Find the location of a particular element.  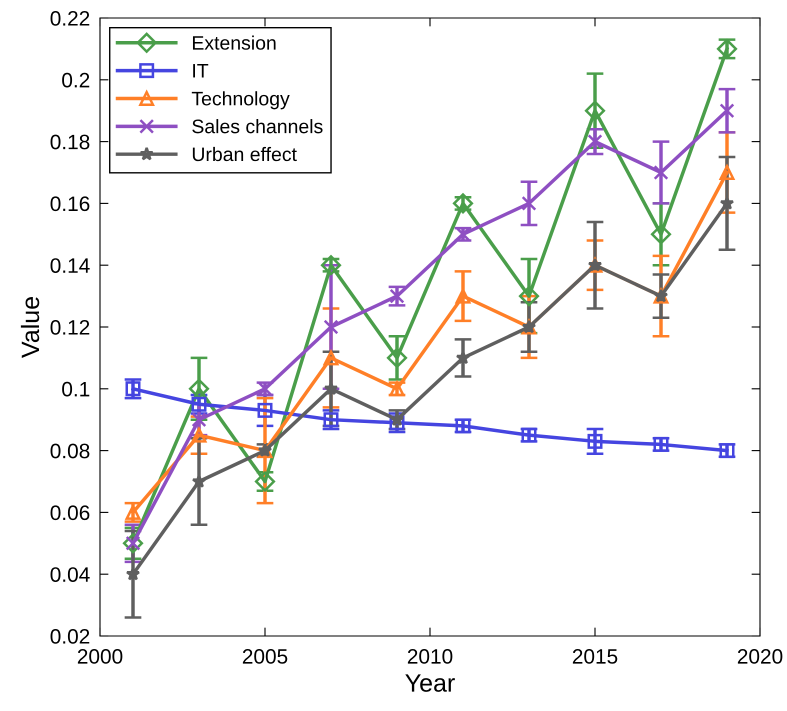

y-tick-label: 0.12 is located at coordinates (70, 327).